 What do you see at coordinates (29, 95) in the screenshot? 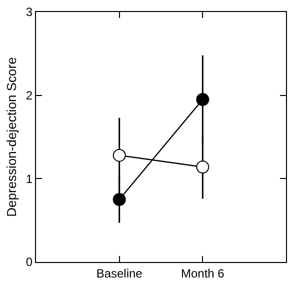
I see `y-tick-label: 2` at bounding box center [29, 95].